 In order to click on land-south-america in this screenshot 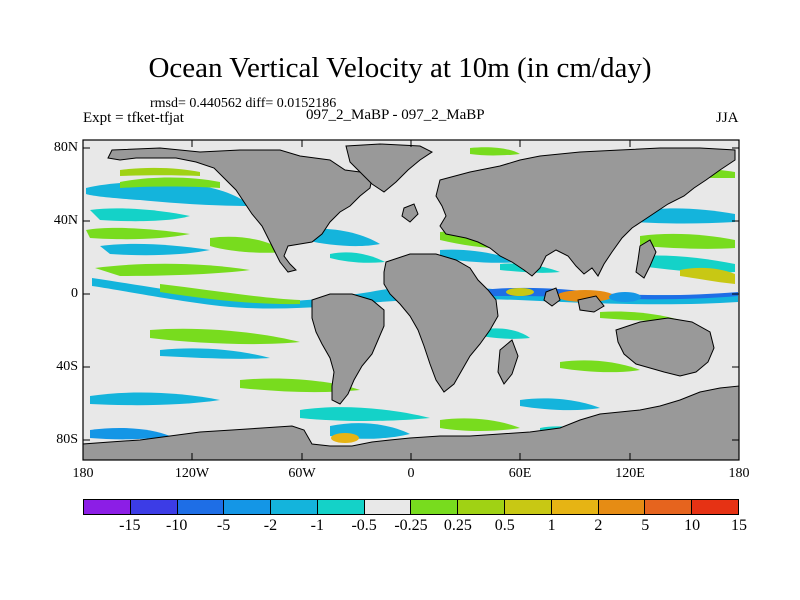, I will do `click(348, 349)`.